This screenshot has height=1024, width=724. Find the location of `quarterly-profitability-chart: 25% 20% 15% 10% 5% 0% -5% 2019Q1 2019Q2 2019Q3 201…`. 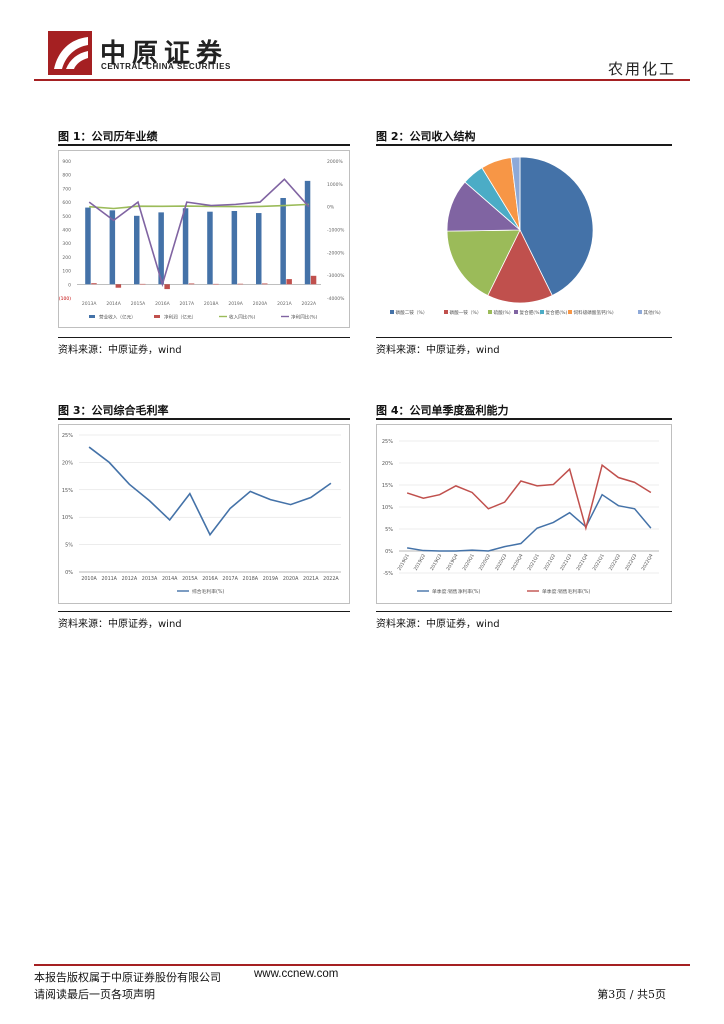

quarterly-profitability-chart: 25% 20% 15% 10% 5% 0% -5% 2019Q1 2019Q2 2019Q3 201… is located at coordinates (520, 517).